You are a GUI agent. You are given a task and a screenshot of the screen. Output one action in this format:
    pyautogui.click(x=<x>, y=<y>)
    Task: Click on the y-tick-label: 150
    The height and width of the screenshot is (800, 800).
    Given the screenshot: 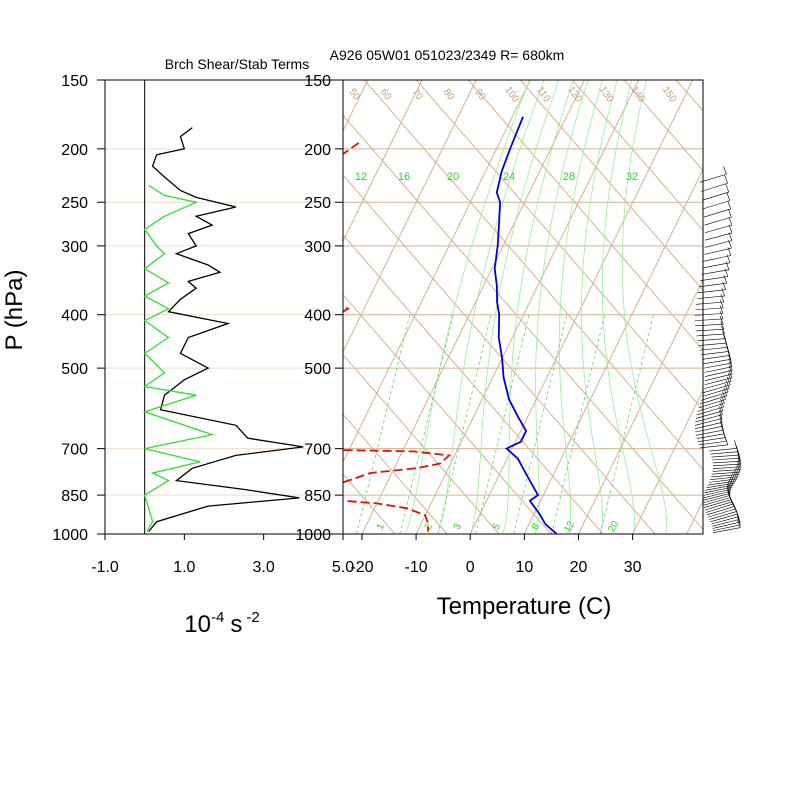 What is the action you would take?
    pyautogui.click(x=74, y=81)
    